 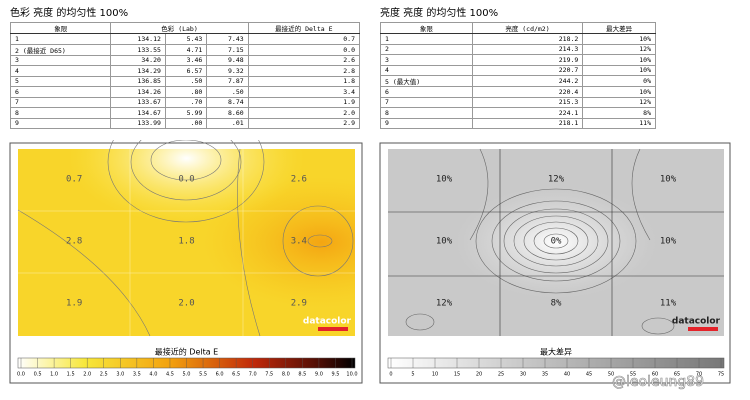 What do you see at coordinates (619, 113) in the screenshot?
I see `cell: 8%` at bounding box center [619, 113].